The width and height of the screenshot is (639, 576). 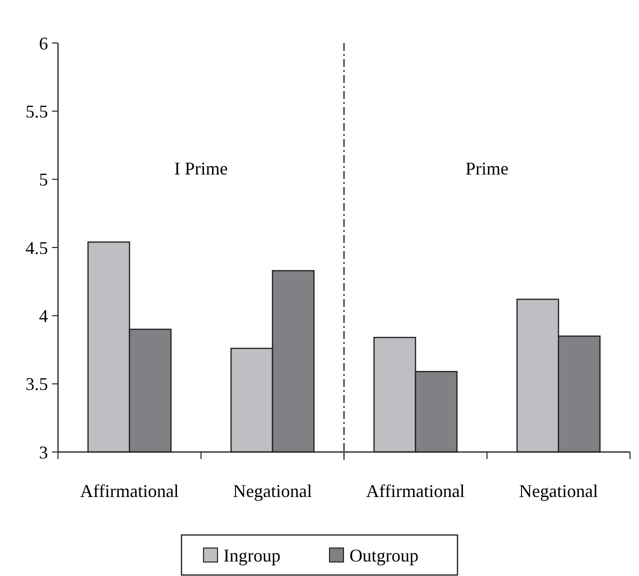 I want to click on y-tick-label: 5.5, so click(x=37, y=111).